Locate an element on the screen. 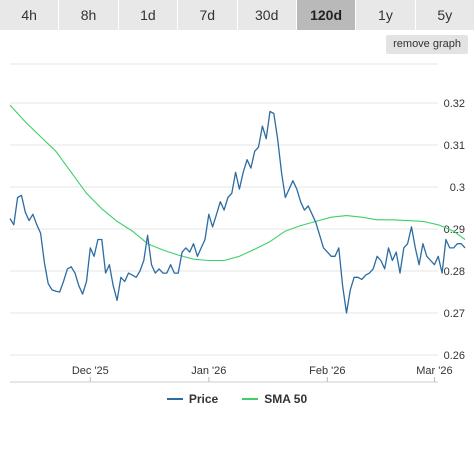  tab-30d: 30d is located at coordinates (267, 15).